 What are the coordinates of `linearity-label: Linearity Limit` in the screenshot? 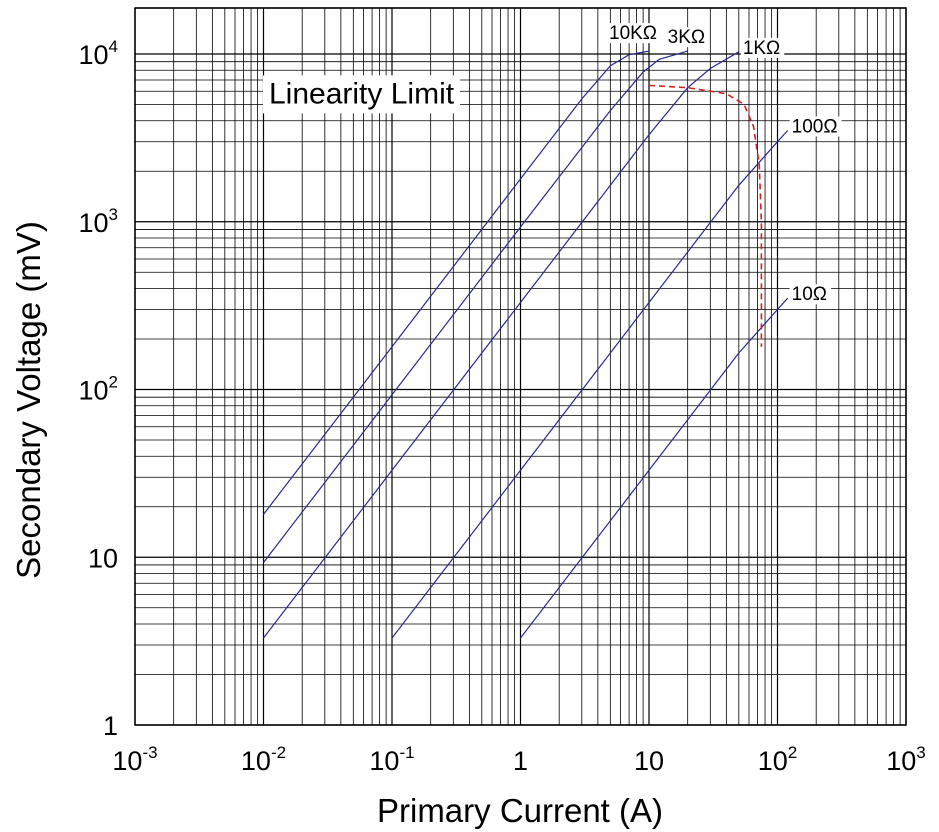 It's located at (362, 93).